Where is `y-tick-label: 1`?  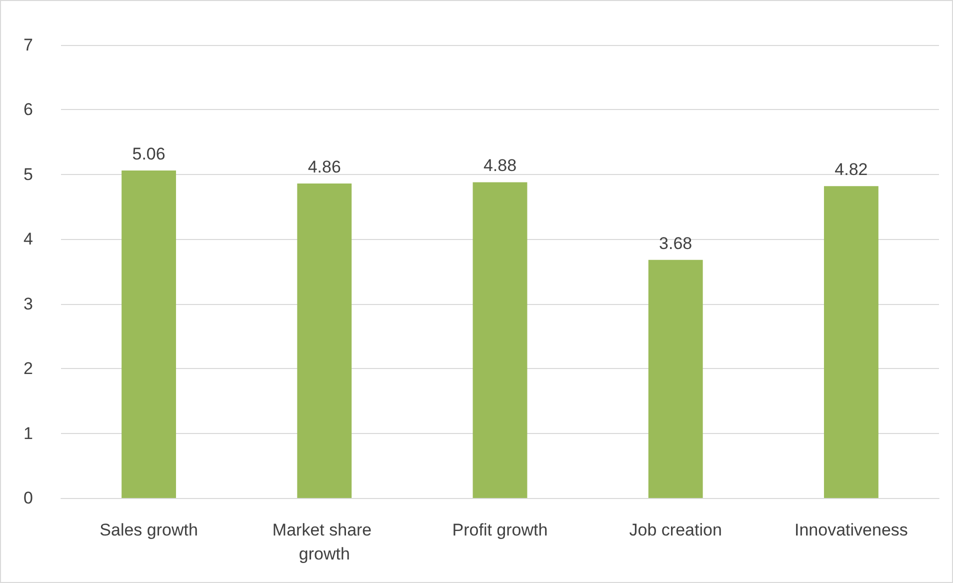 y-tick-label: 1 is located at coordinates (28, 433).